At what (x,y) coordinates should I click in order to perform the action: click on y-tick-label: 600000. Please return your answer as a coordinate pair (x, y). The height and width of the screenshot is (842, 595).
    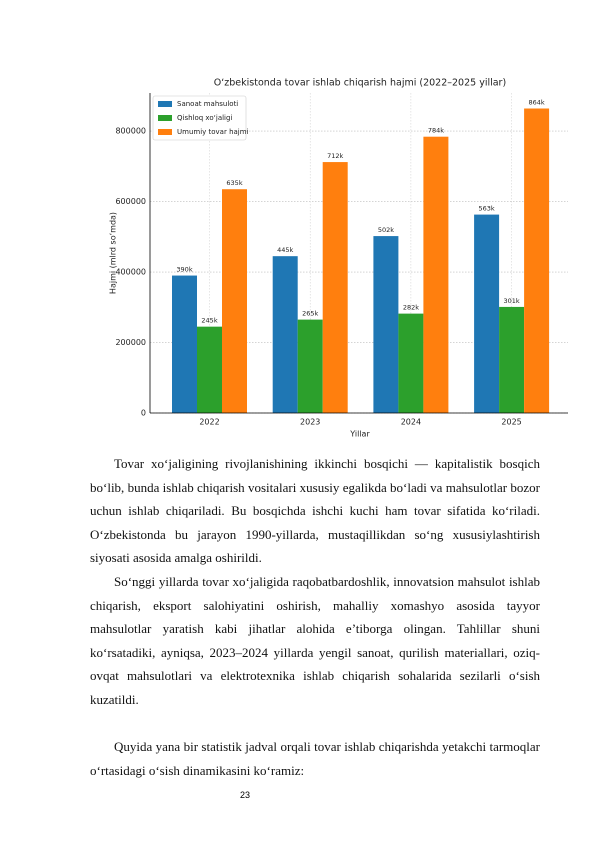
    Looking at the image, I should click on (130, 201).